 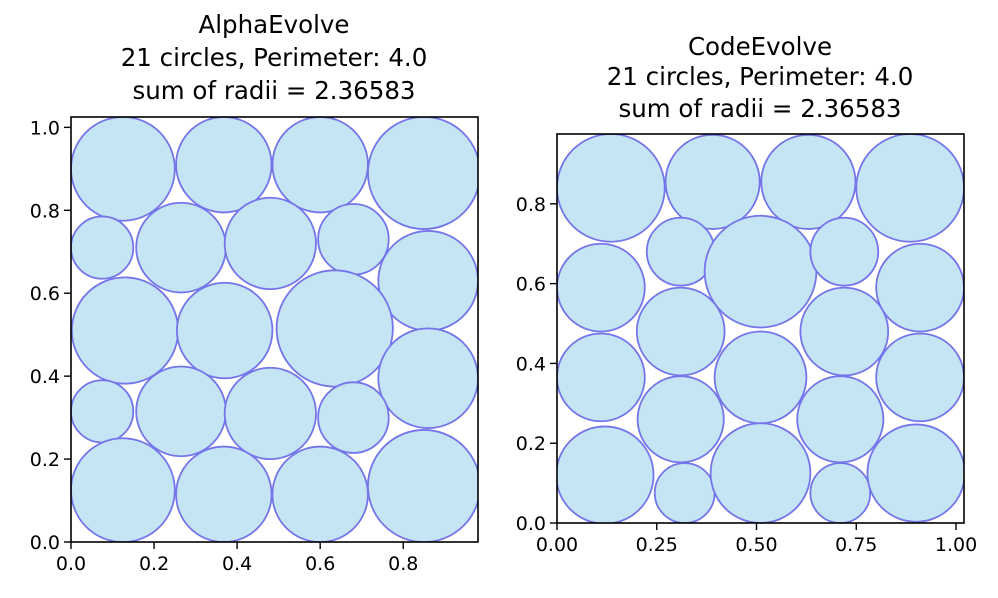 I want to click on x-tick-label: 0.0, so click(x=71, y=564).